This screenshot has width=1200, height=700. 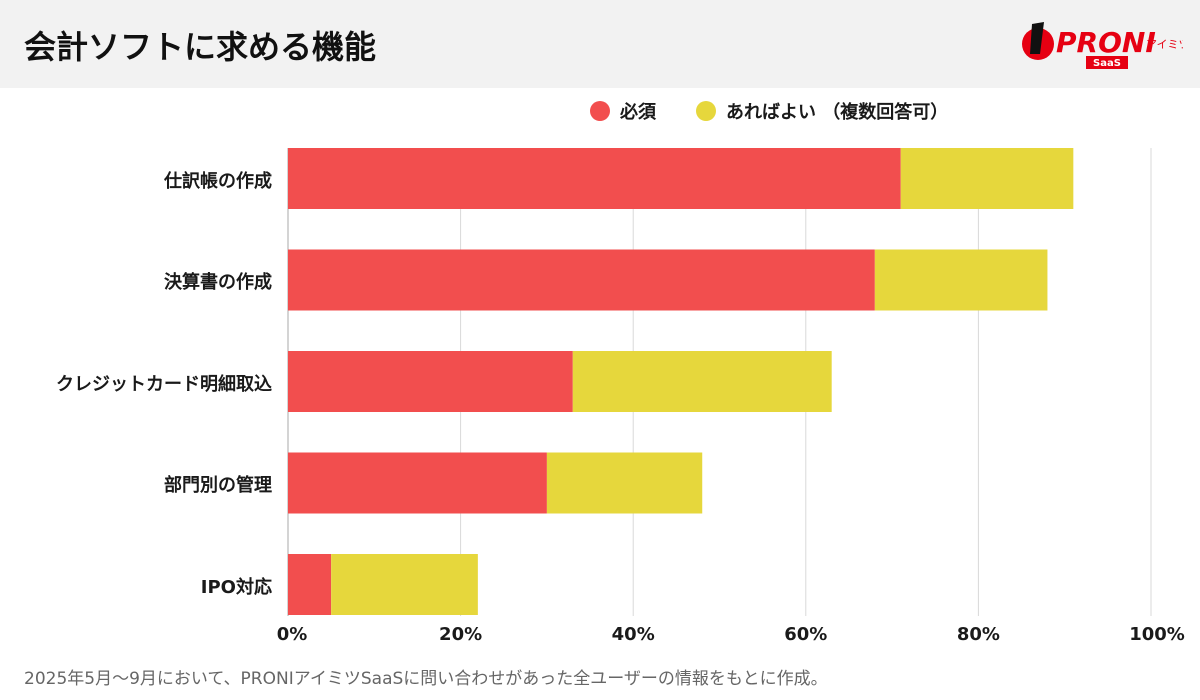 What do you see at coordinates (1157, 634) in the screenshot?
I see `x-tick-label: 100%` at bounding box center [1157, 634].